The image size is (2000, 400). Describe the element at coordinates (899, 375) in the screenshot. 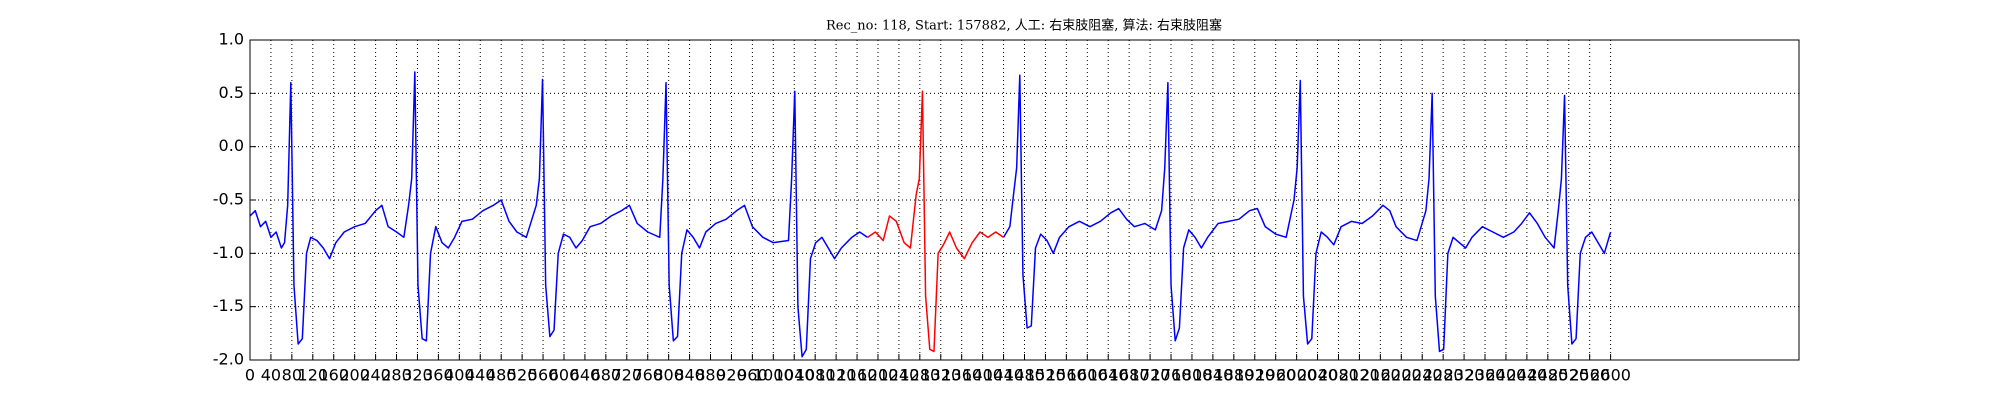

I see `x-tick-label: 1240` at that location.